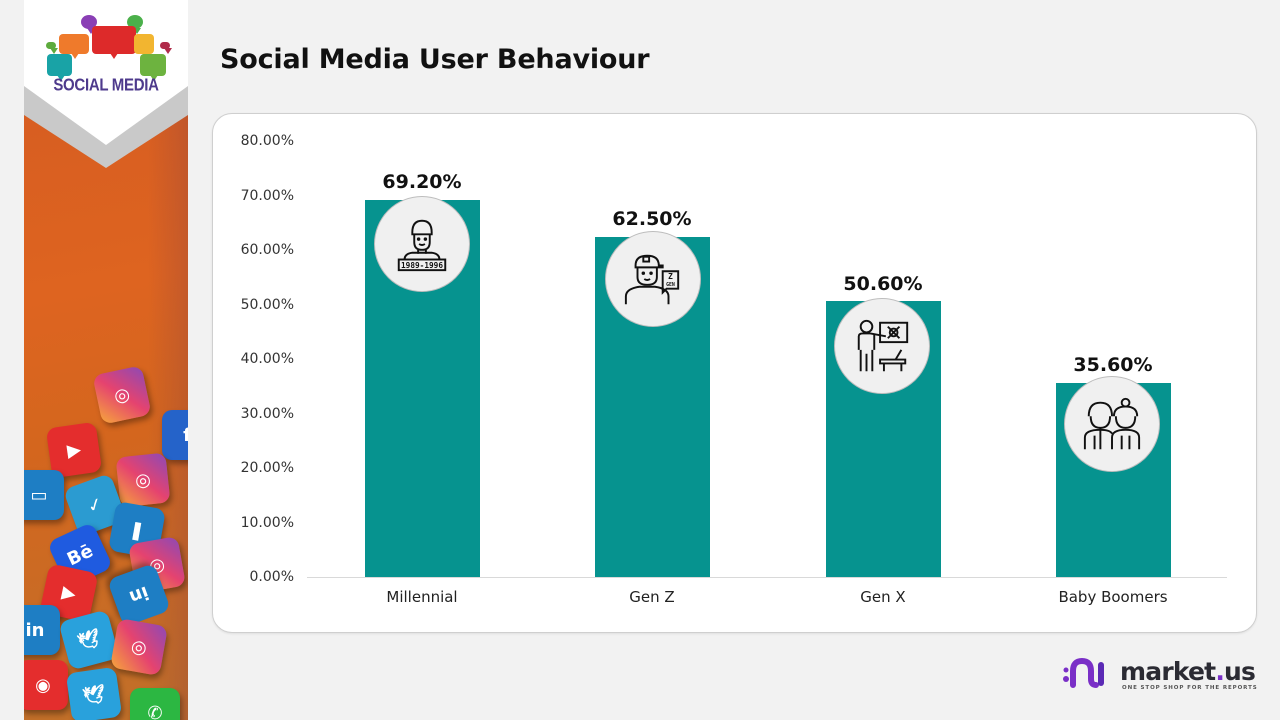  Describe the element at coordinates (1190, 688) in the screenshot. I see `brand-tagline: ONE STOP SHOP FOR THE REPORTS` at that location.